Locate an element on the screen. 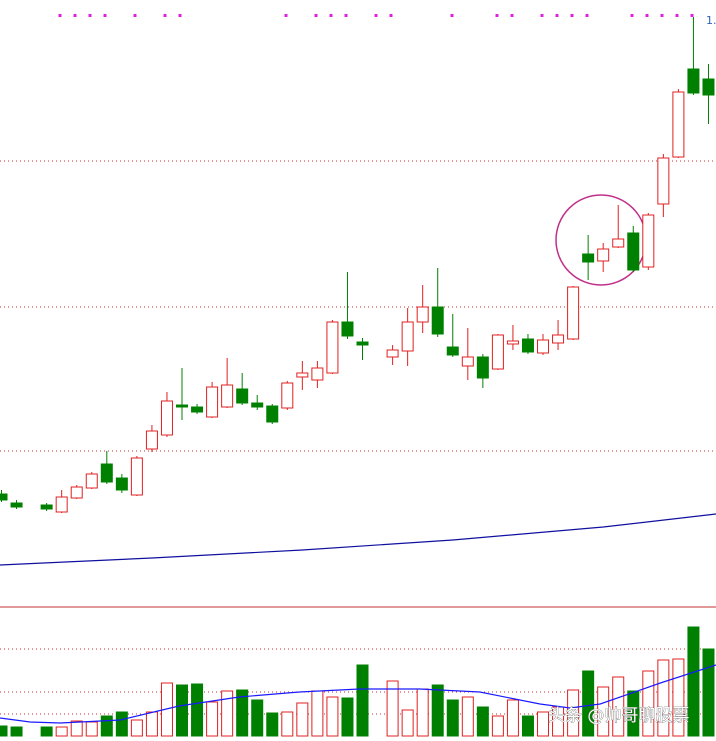 The width and height of the screenshot is (716, 741). watermark: 头条 @帅哥聊股票 is located at coordinates (618, 716).